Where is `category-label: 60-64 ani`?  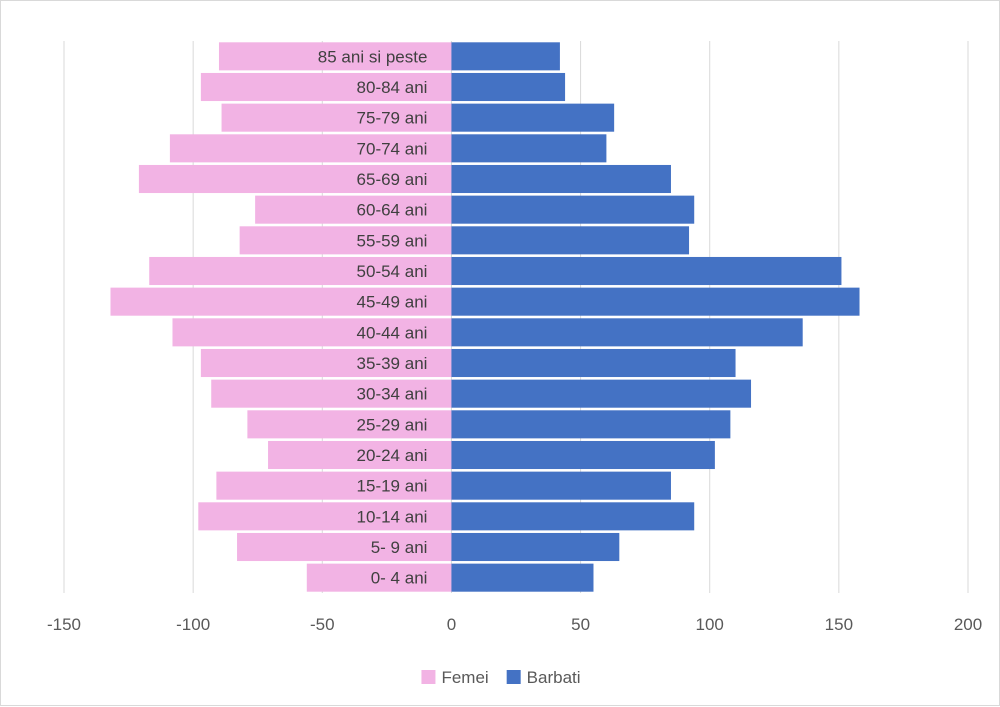 category-label: 60-64 ani is located at coordinates (392, 210).